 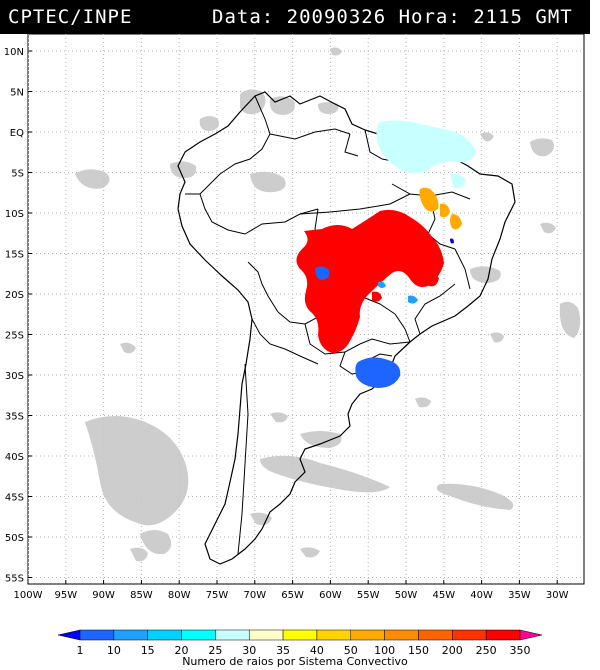 What do you see at coordinates (249, 650) in the screenshot?
I see `colorbar-value: 30` at bounding box center [249, 650].